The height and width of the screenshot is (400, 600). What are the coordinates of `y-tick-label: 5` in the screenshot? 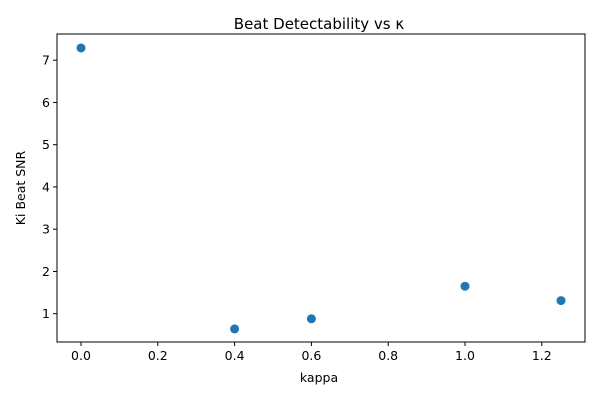 It's located at (46, 144).